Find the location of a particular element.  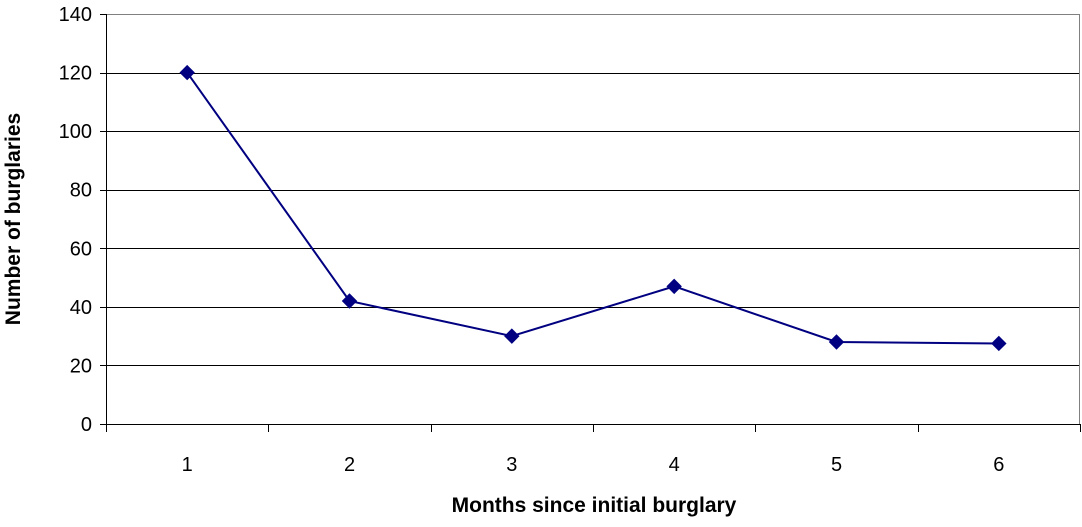

y-tick-label: 100 is located at coordinates (75, 132).